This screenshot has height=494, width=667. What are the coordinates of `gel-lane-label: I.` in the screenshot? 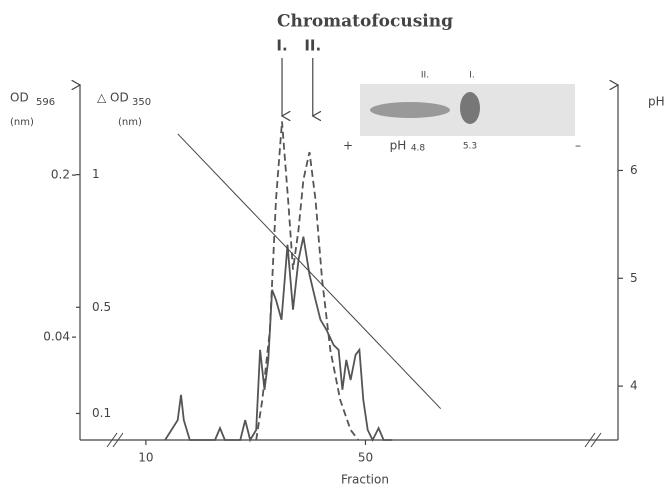 It's located at (472, 76).